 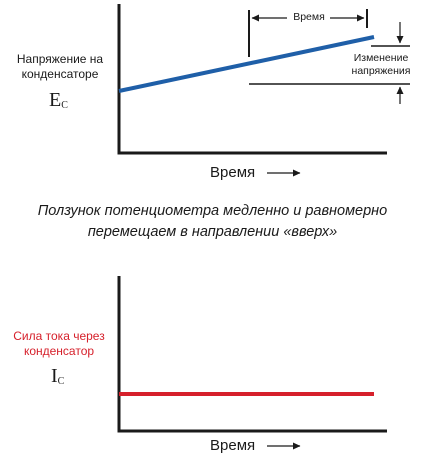 What do you see at coordinates (59, 343) in the screenshot?
I see `current-axis-label: Сила тока через конденсатор` at bounding box center [59, 343].